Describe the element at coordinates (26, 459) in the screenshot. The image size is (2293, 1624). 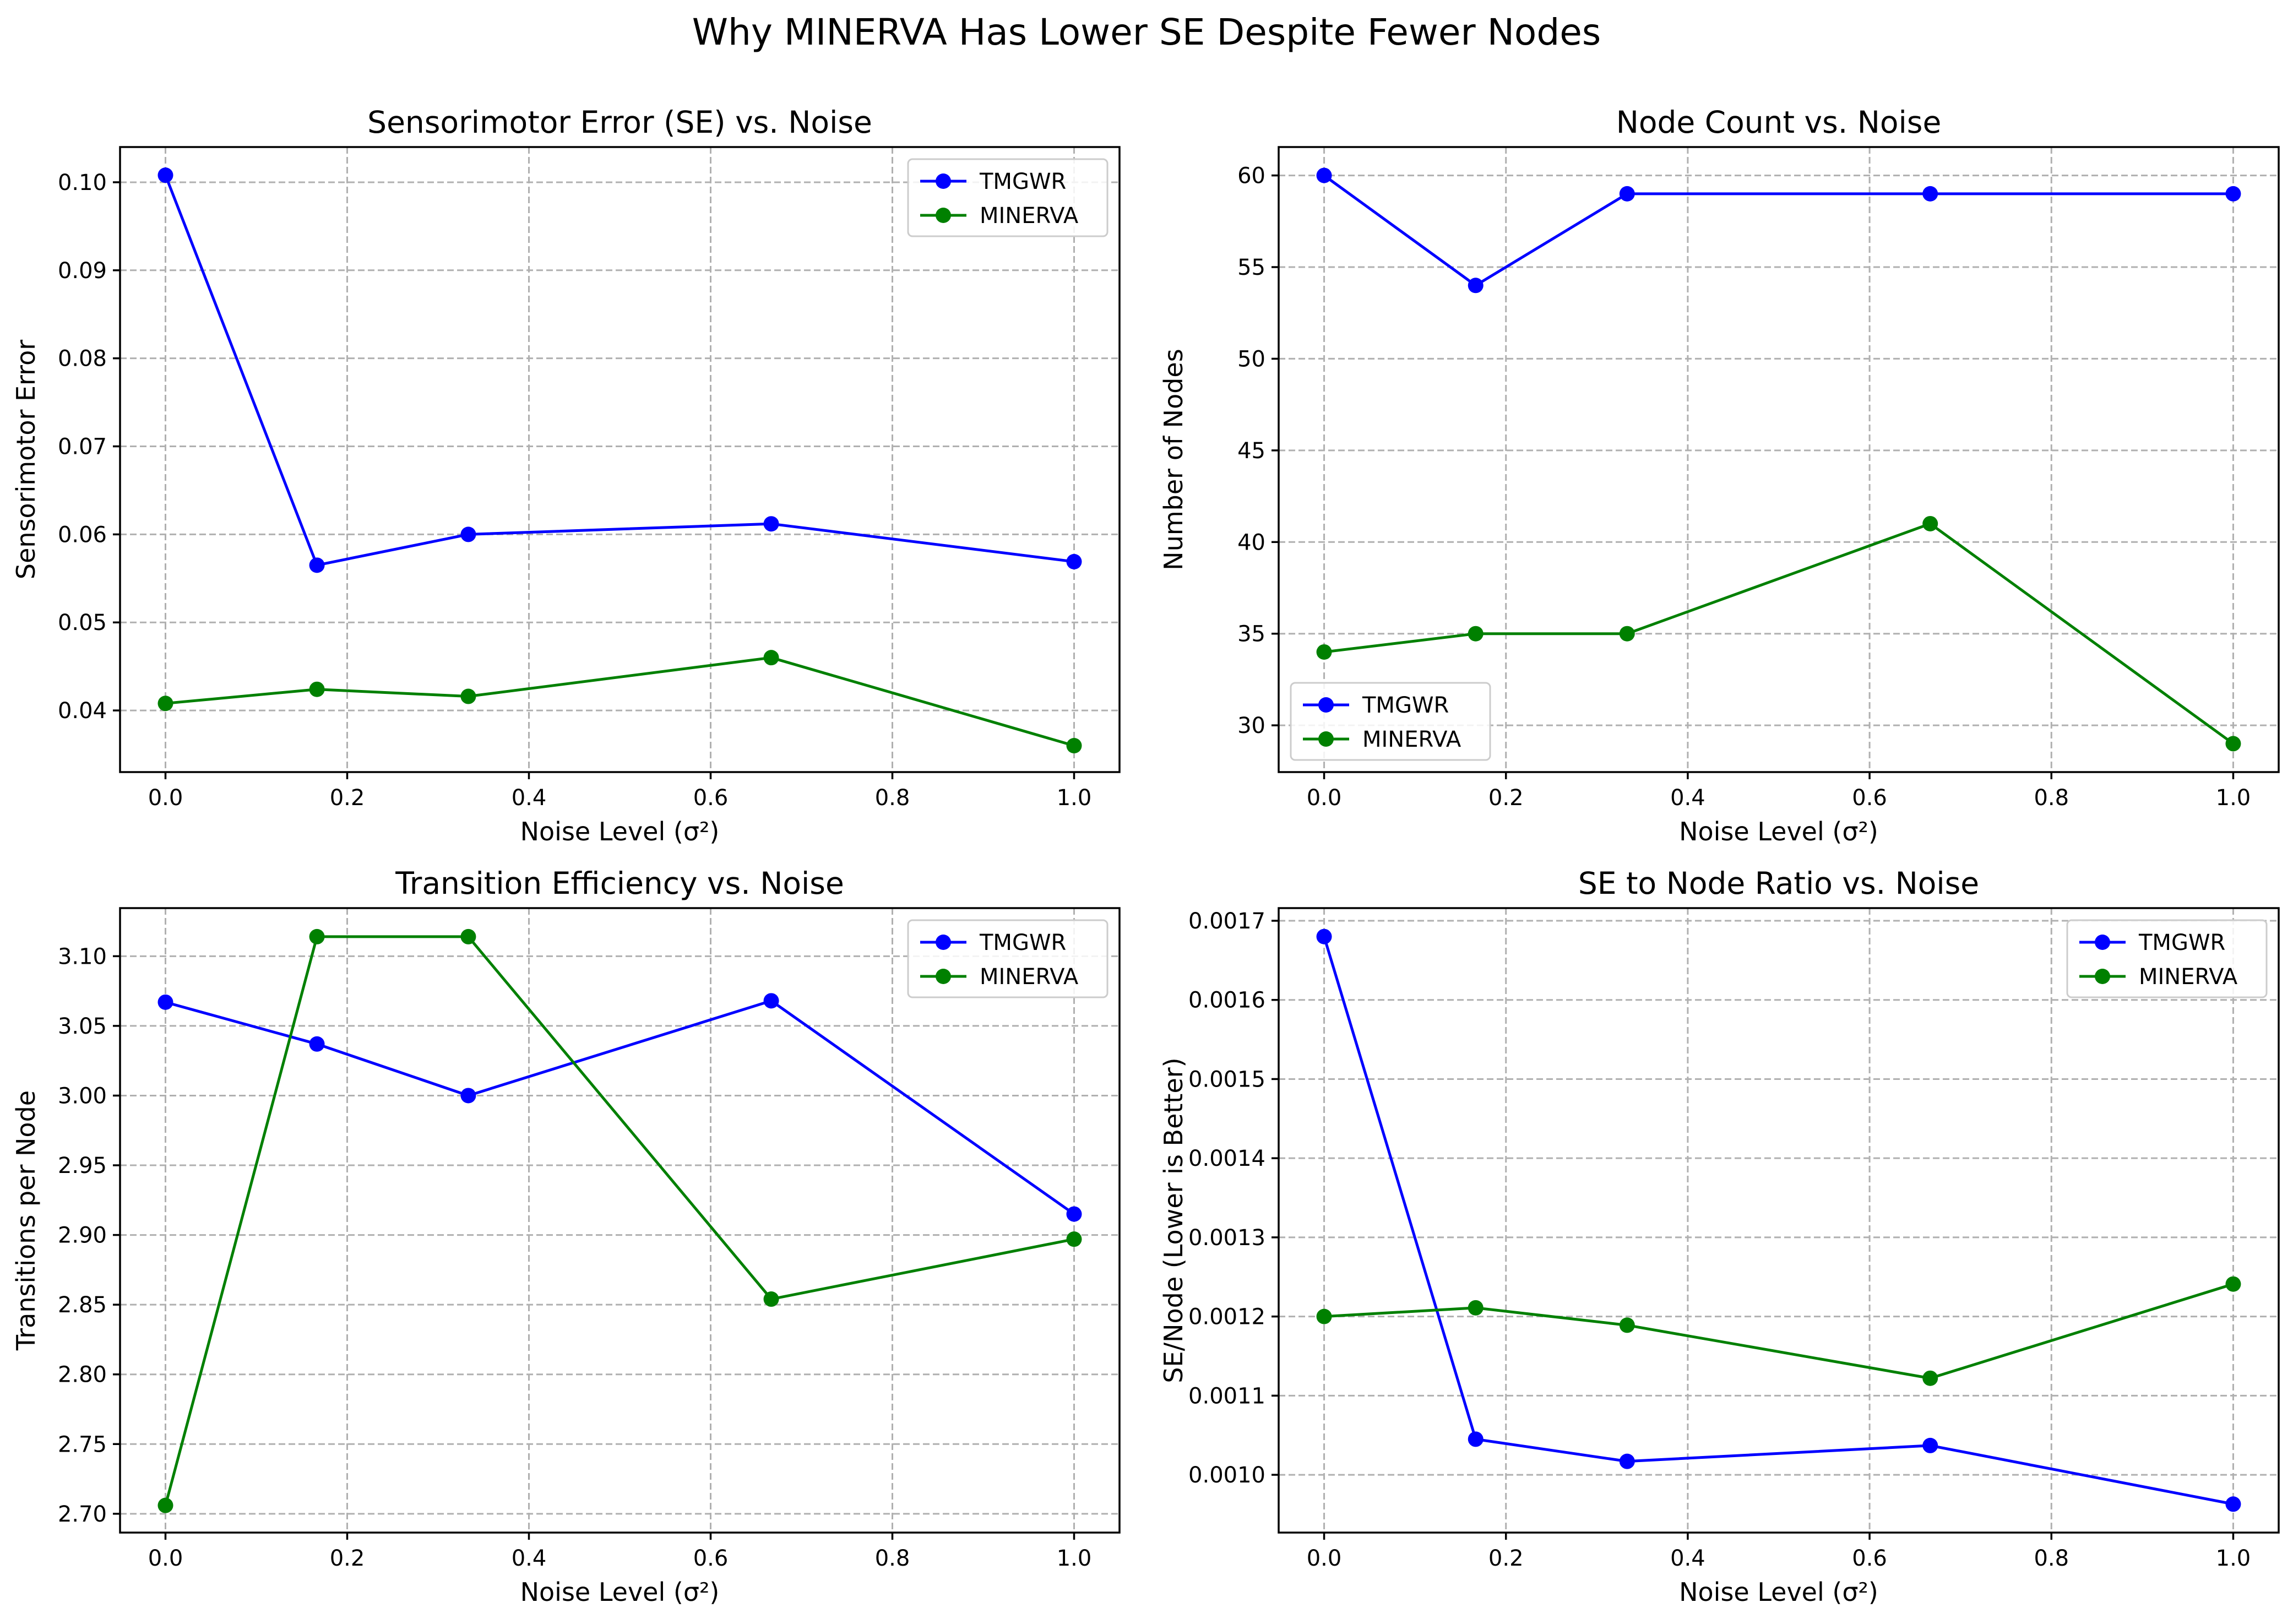
I see `y-axis-label: Sensorimotor Error` at that location.